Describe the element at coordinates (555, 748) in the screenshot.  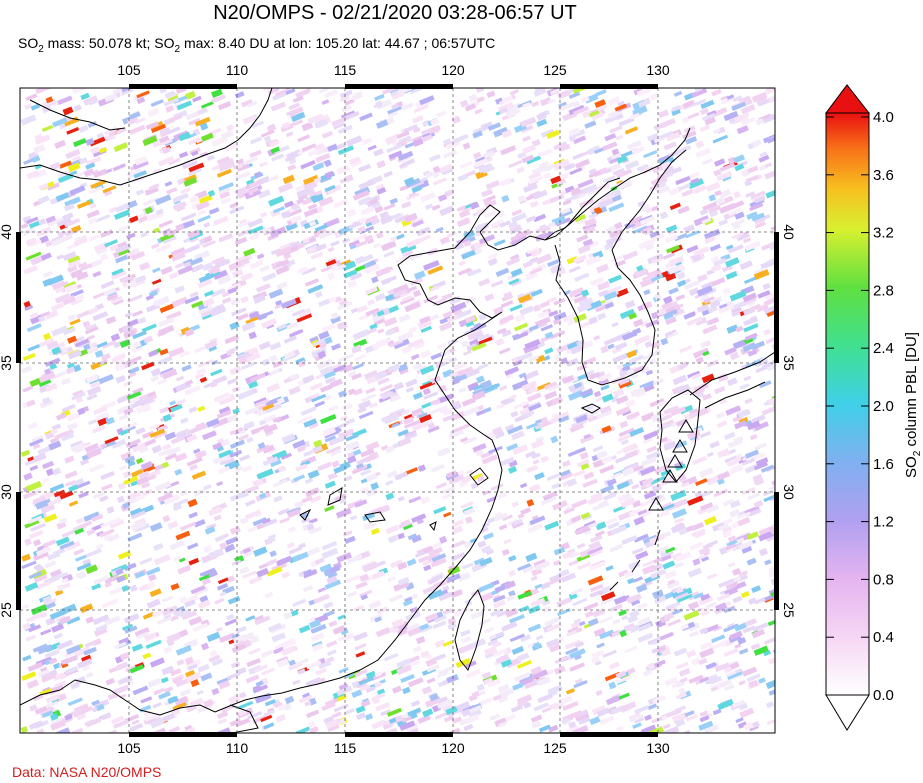
I see `lon-label: 125` at that location.